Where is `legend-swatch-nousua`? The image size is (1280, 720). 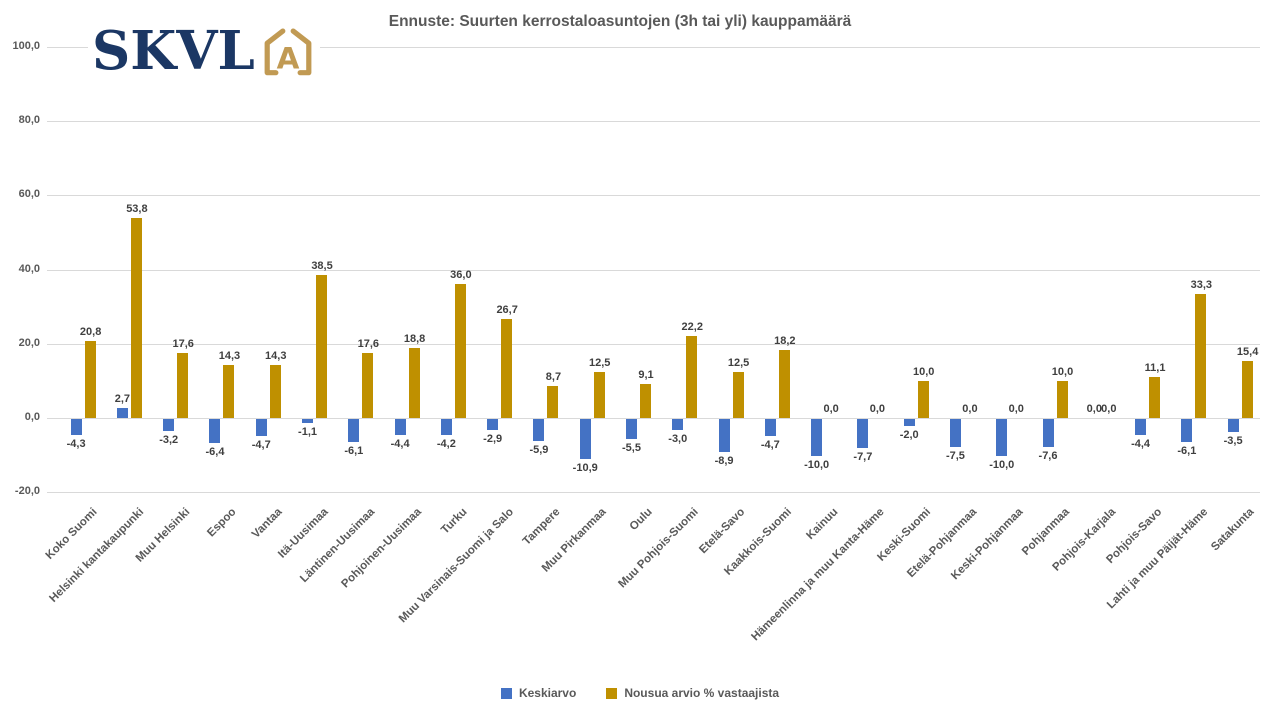
legend-swatch-nousua is located at coordinates (612, 693).